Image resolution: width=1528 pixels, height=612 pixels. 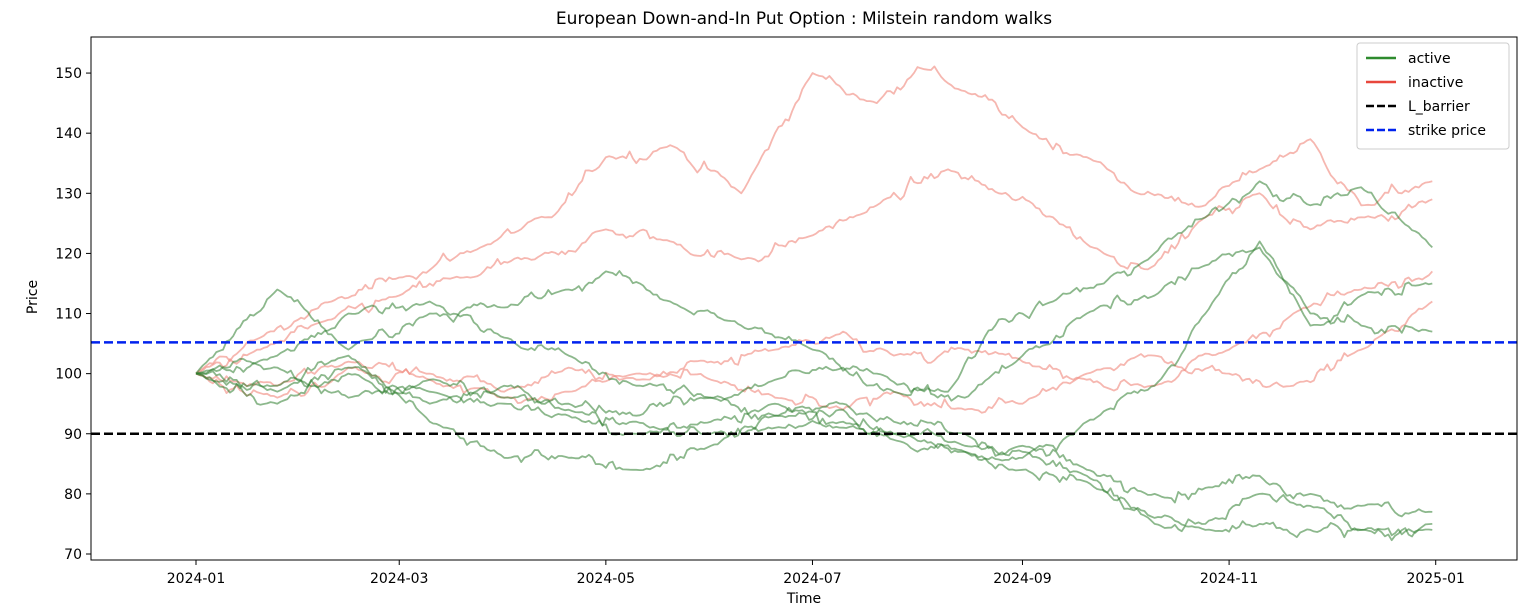 What do you see at coordinates (73, 435) in the screenshot?
I see `y-tick-label: 90` at bounding box center [73, 435].